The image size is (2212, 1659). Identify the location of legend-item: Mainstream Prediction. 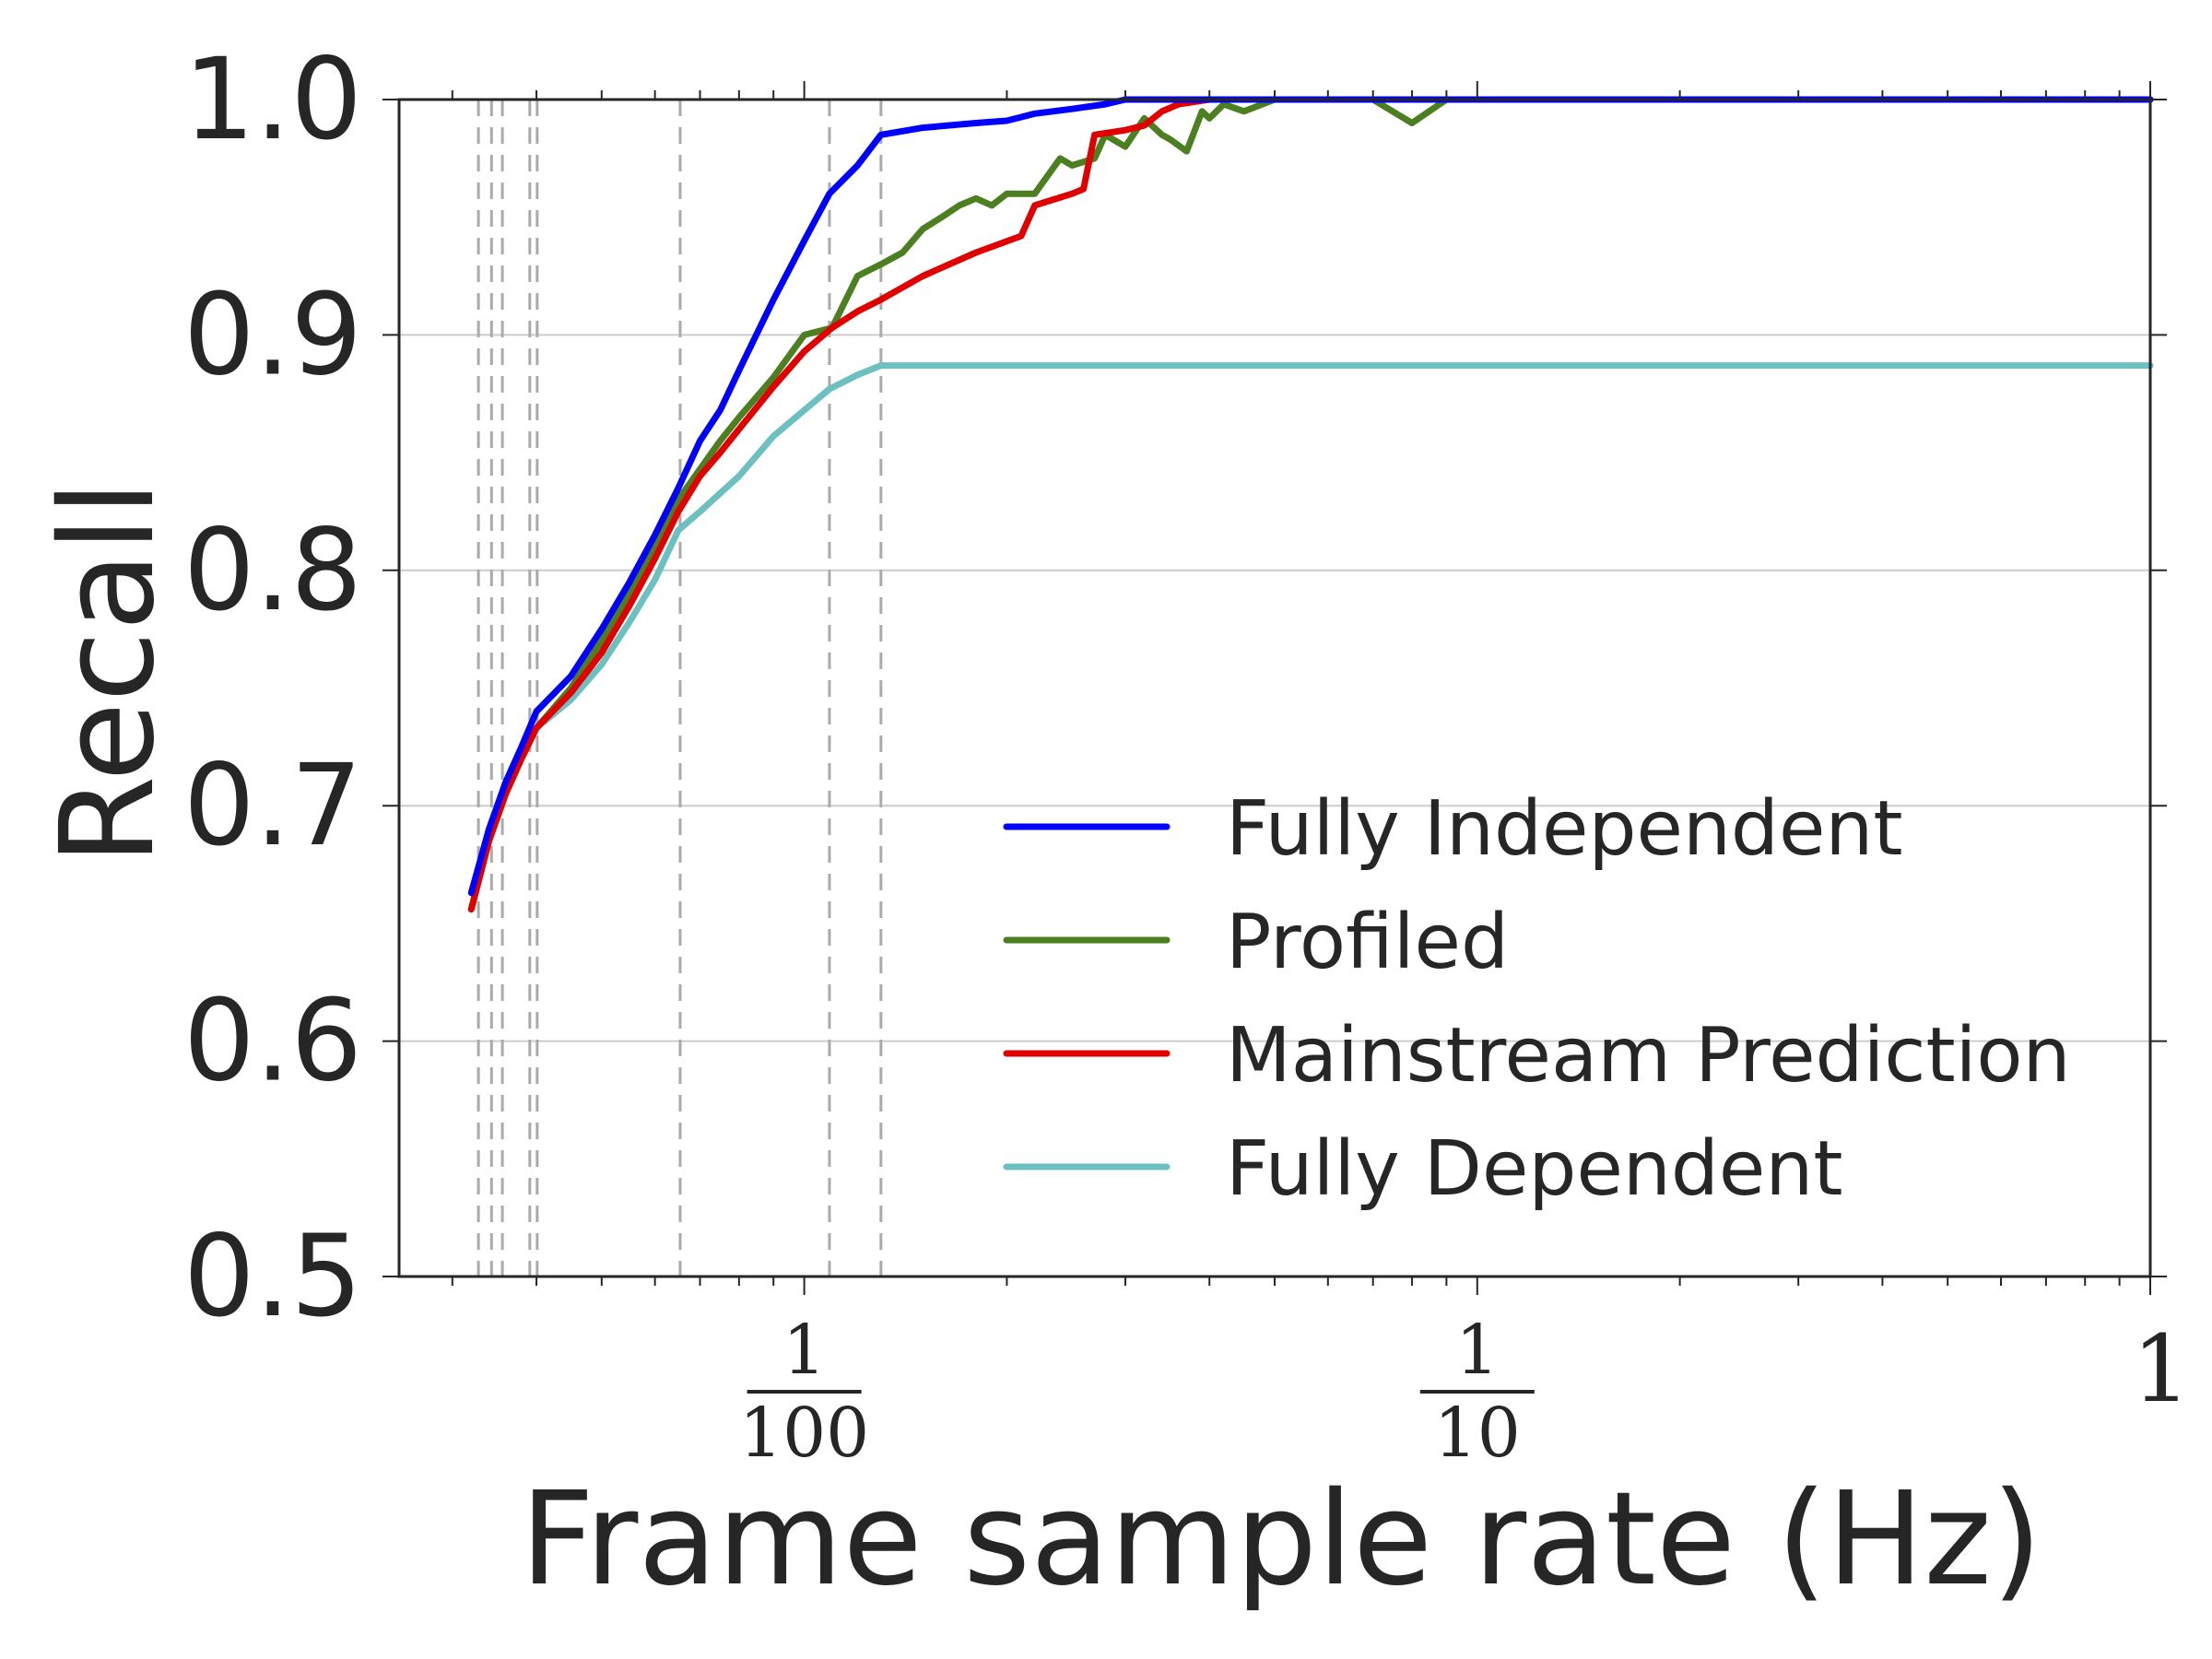
(1537, 1056).